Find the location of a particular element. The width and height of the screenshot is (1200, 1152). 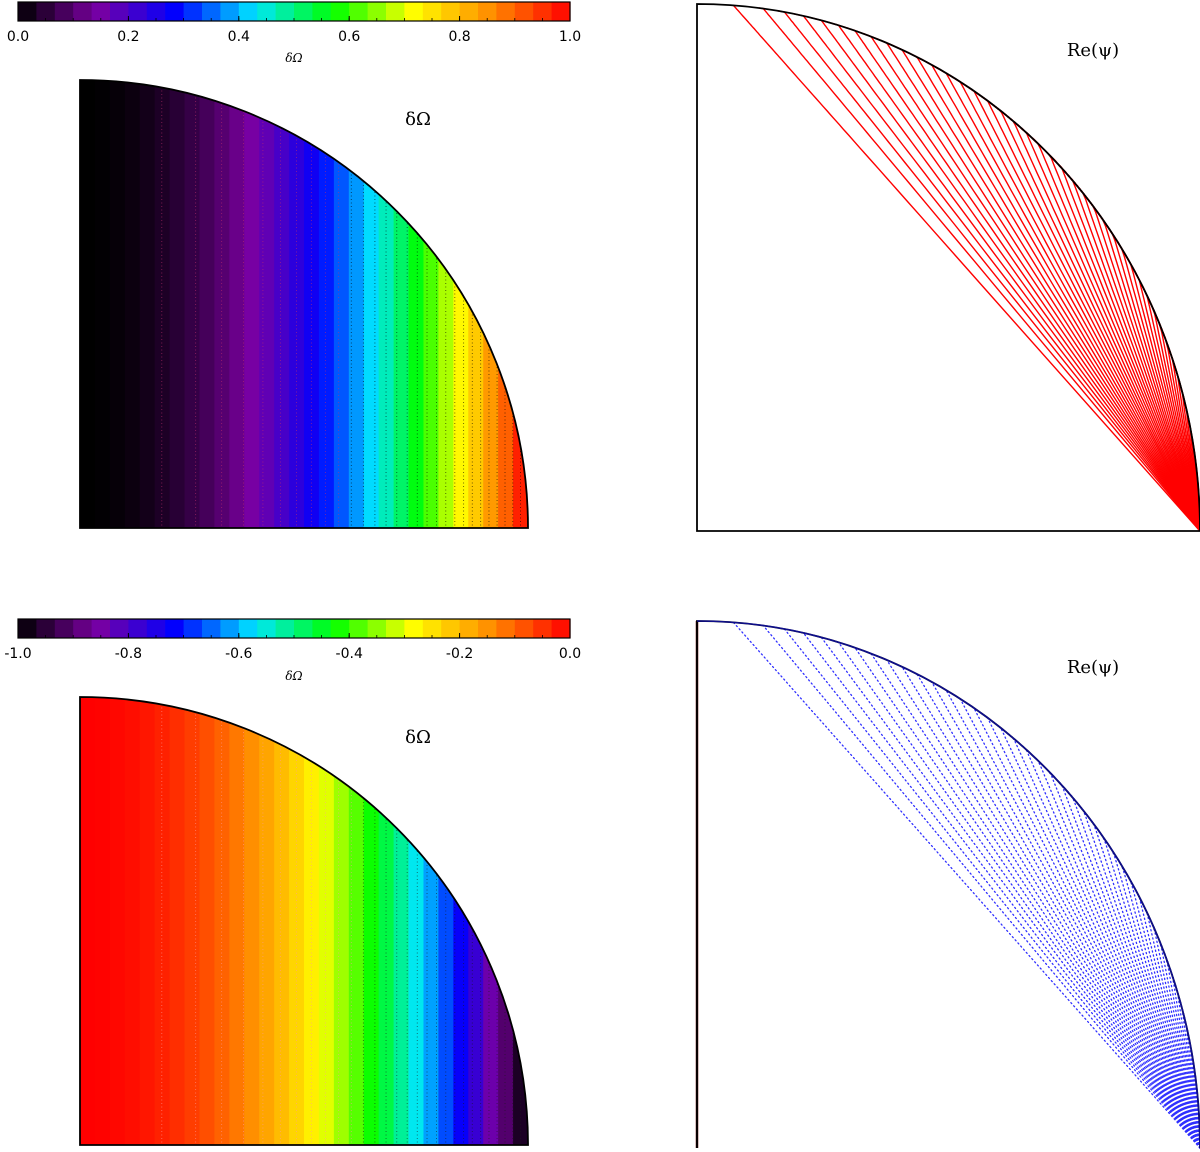

quadrant-outline-bottom-left is located at coordinates (304, 921).